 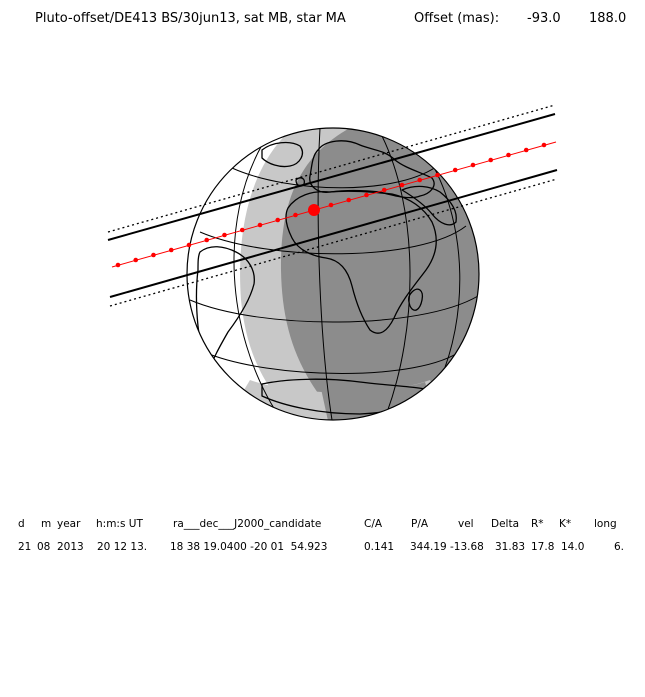 What do you see at coordinates (119, 524) in the screenshot?
I see `col-time: h:m:s UT` at bounding box center [119, 524].